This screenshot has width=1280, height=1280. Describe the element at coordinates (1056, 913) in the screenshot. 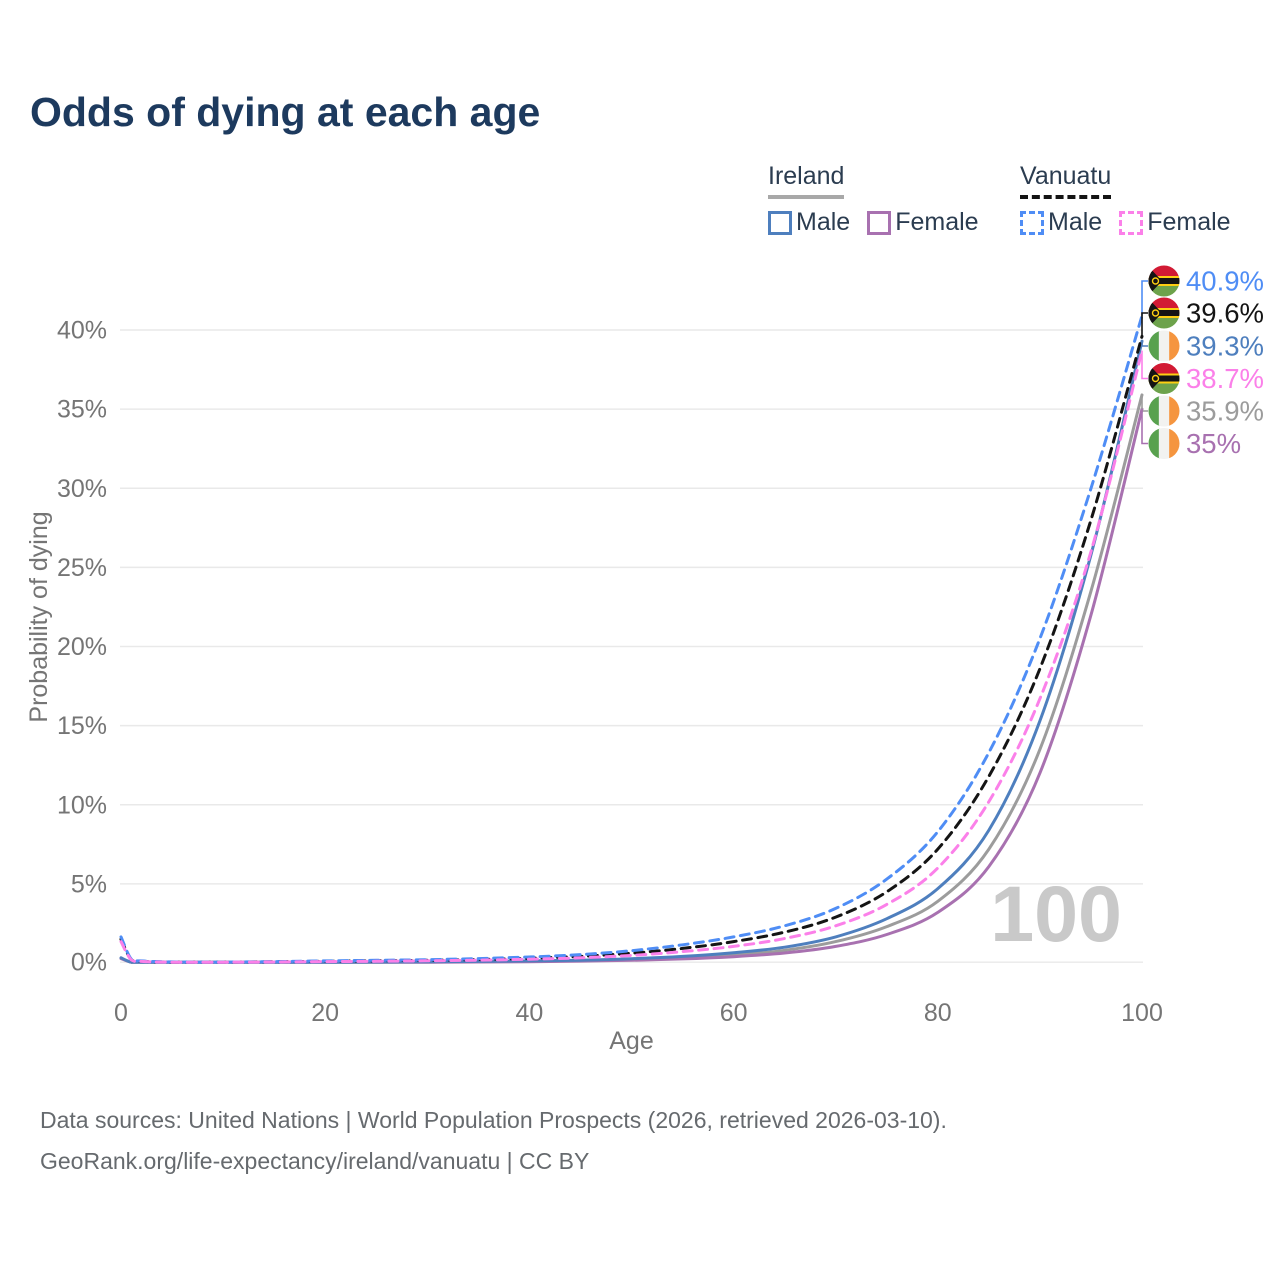

I see `hovered-age-watermark: 100` at that location.